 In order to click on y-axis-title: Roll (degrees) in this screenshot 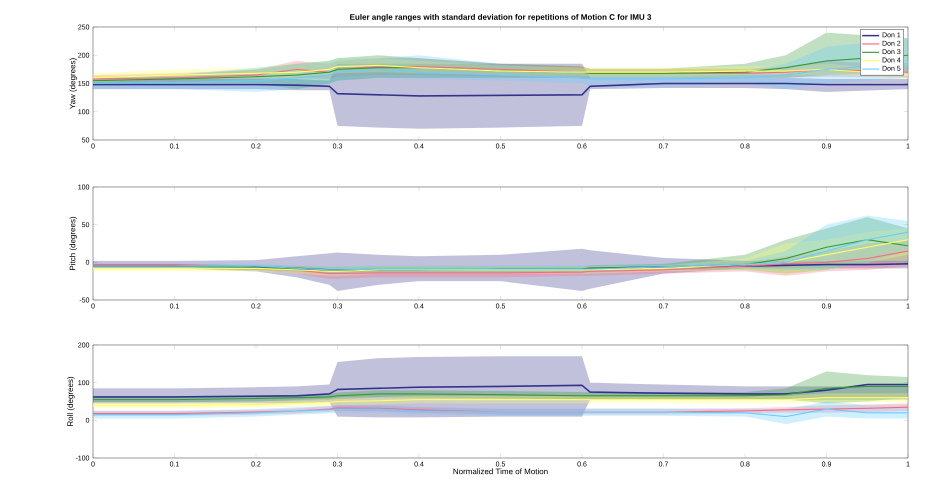, I will do `click(71, 401)`.